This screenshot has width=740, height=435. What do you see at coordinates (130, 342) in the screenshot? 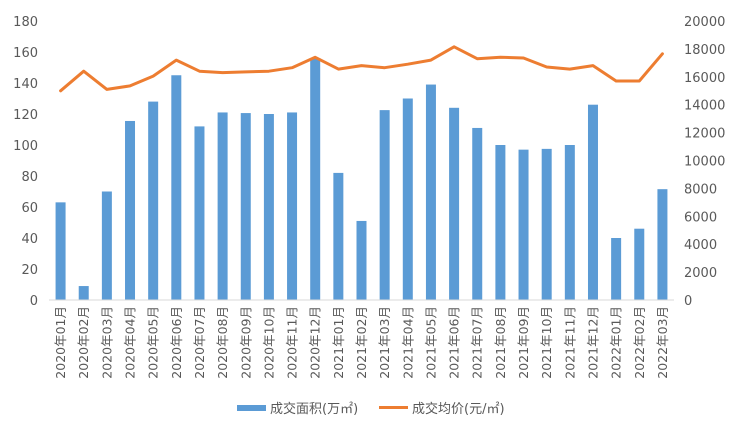
I see `x-tick-label: 2020年04月` at bounding box center [130, 342].